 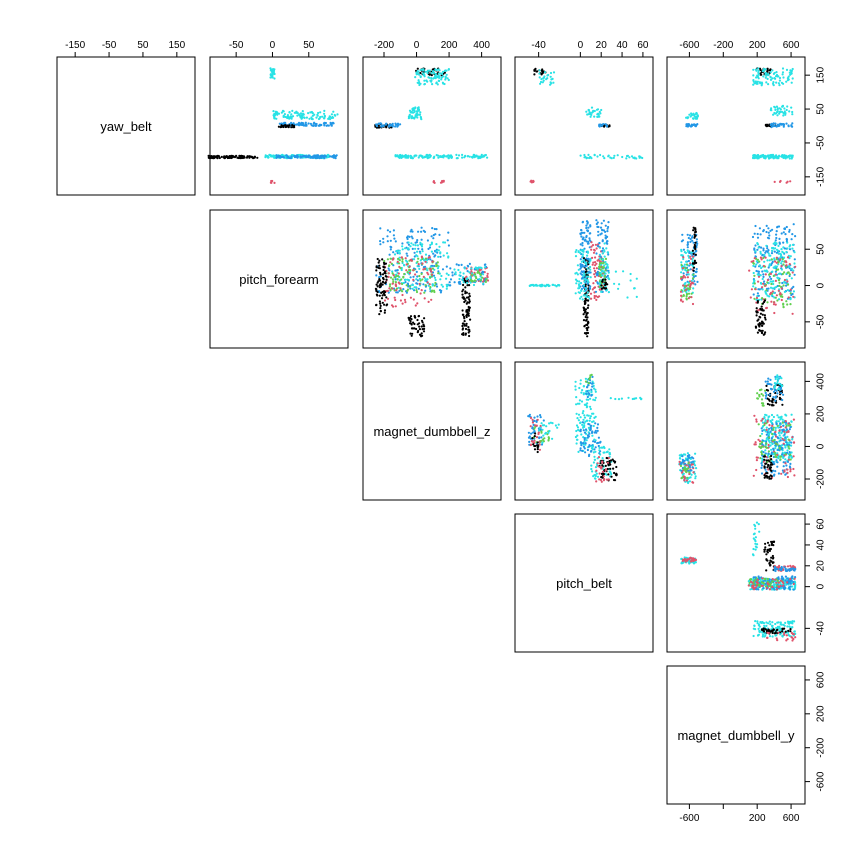 I want to click on top-tick-label-magnet_dumbbell_z: -200, so click(x=384, y=45).